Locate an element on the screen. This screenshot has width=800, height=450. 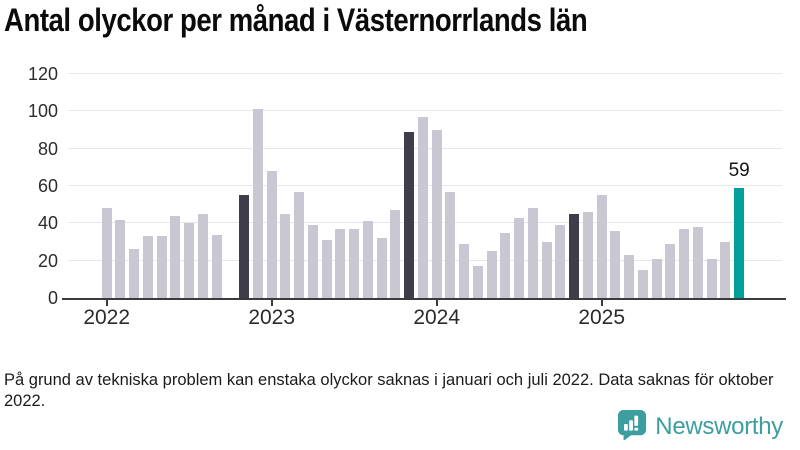
y-axis-label: 120 is located at coordinates (42, 73).